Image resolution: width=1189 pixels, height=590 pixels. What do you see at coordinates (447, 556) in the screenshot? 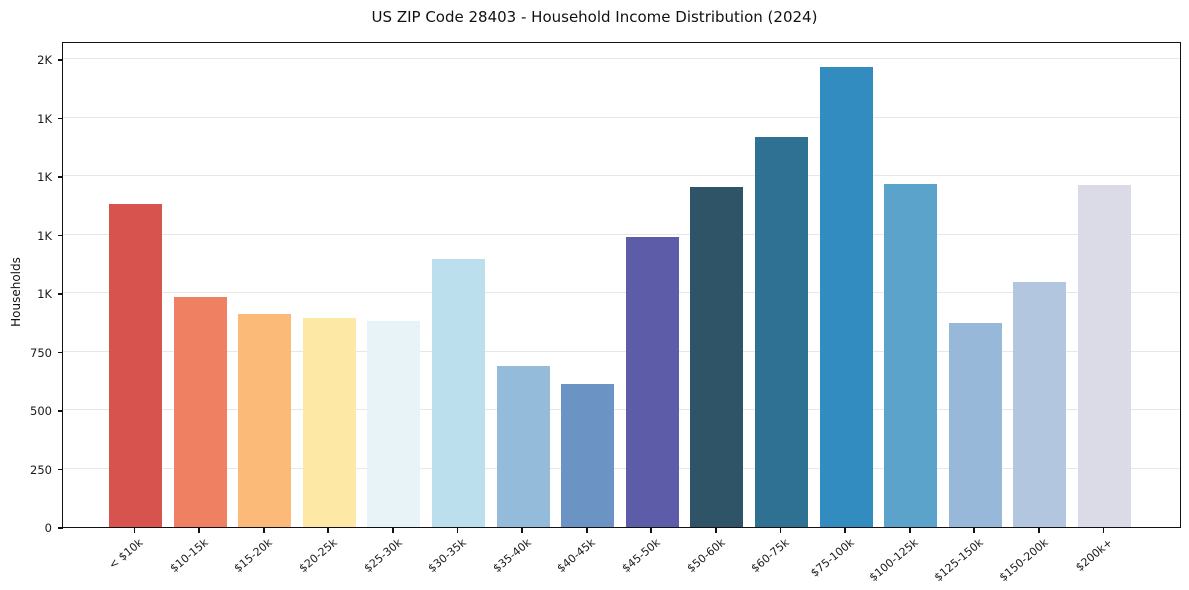
I see `x-tick-label: $30-35k` at bounding box center [447, 556].